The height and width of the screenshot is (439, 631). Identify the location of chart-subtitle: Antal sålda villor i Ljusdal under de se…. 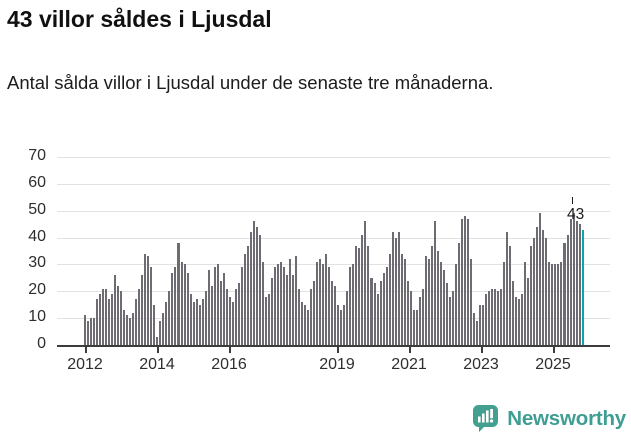
(250, 82).